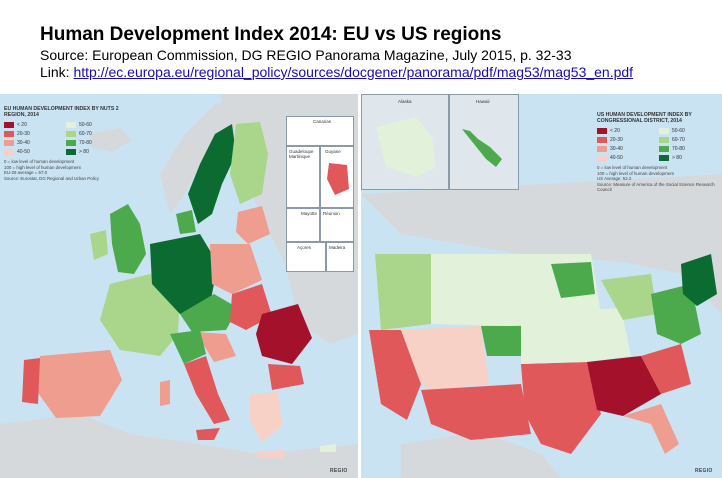 Image resolution: width=722 pixels, height=478 pixels. I want to click on inset-label: Guadeloupe Martinique, so click(301, 154).